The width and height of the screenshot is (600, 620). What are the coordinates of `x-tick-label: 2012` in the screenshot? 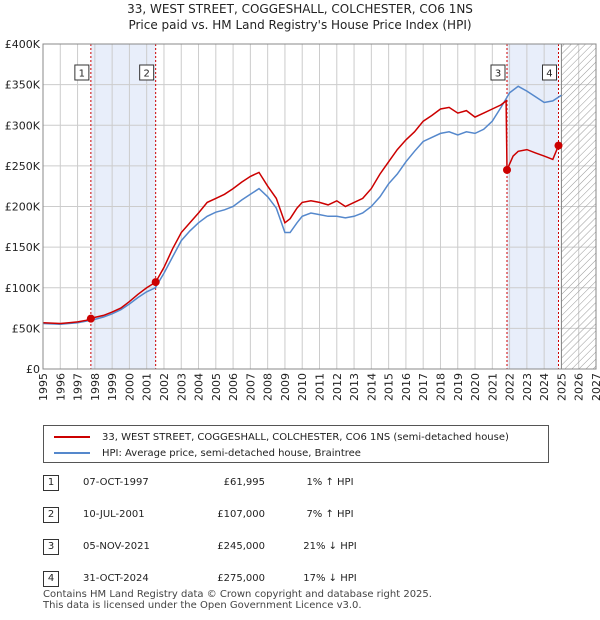 It's located at (337, 387).